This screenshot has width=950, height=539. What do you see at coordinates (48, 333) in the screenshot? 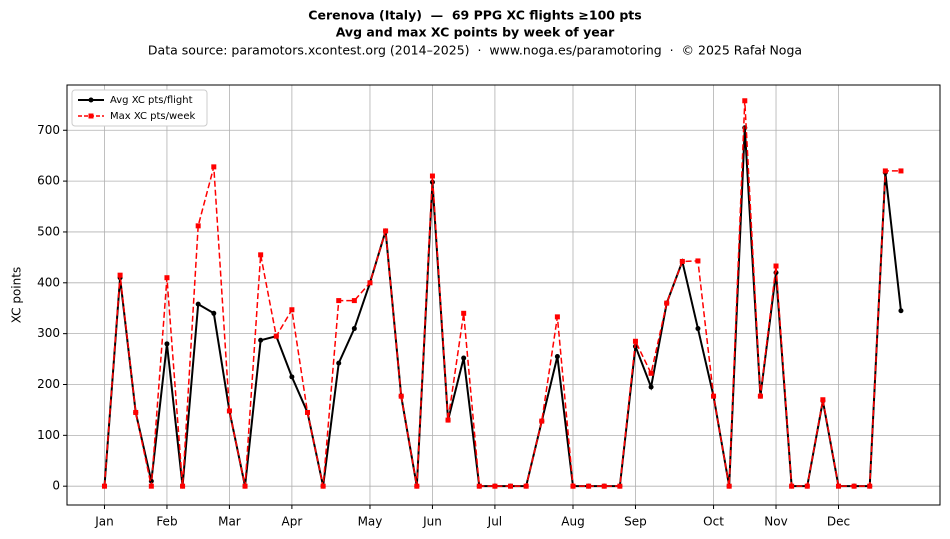
I see `y-tick-label: 300` at bounding box center [48, 333].